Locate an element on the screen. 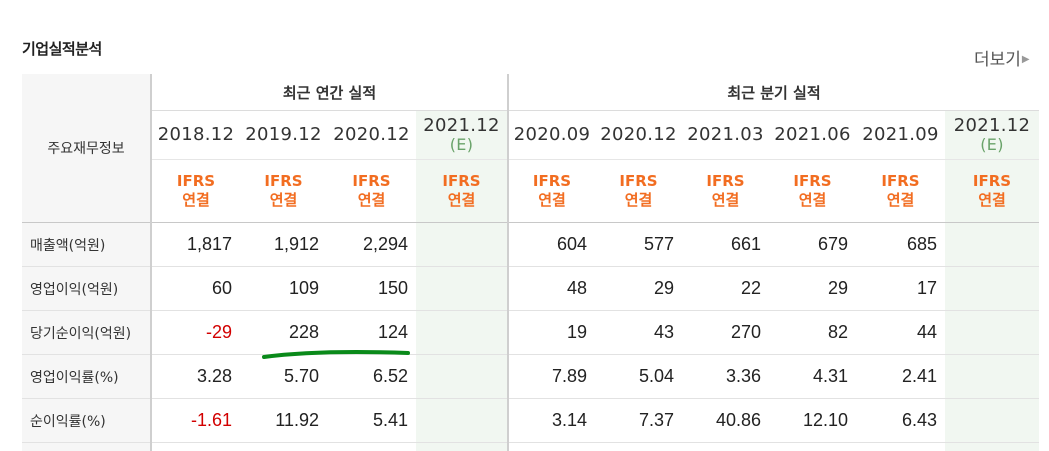  value-cell: 3.36 is located at coordinates (725, 377).